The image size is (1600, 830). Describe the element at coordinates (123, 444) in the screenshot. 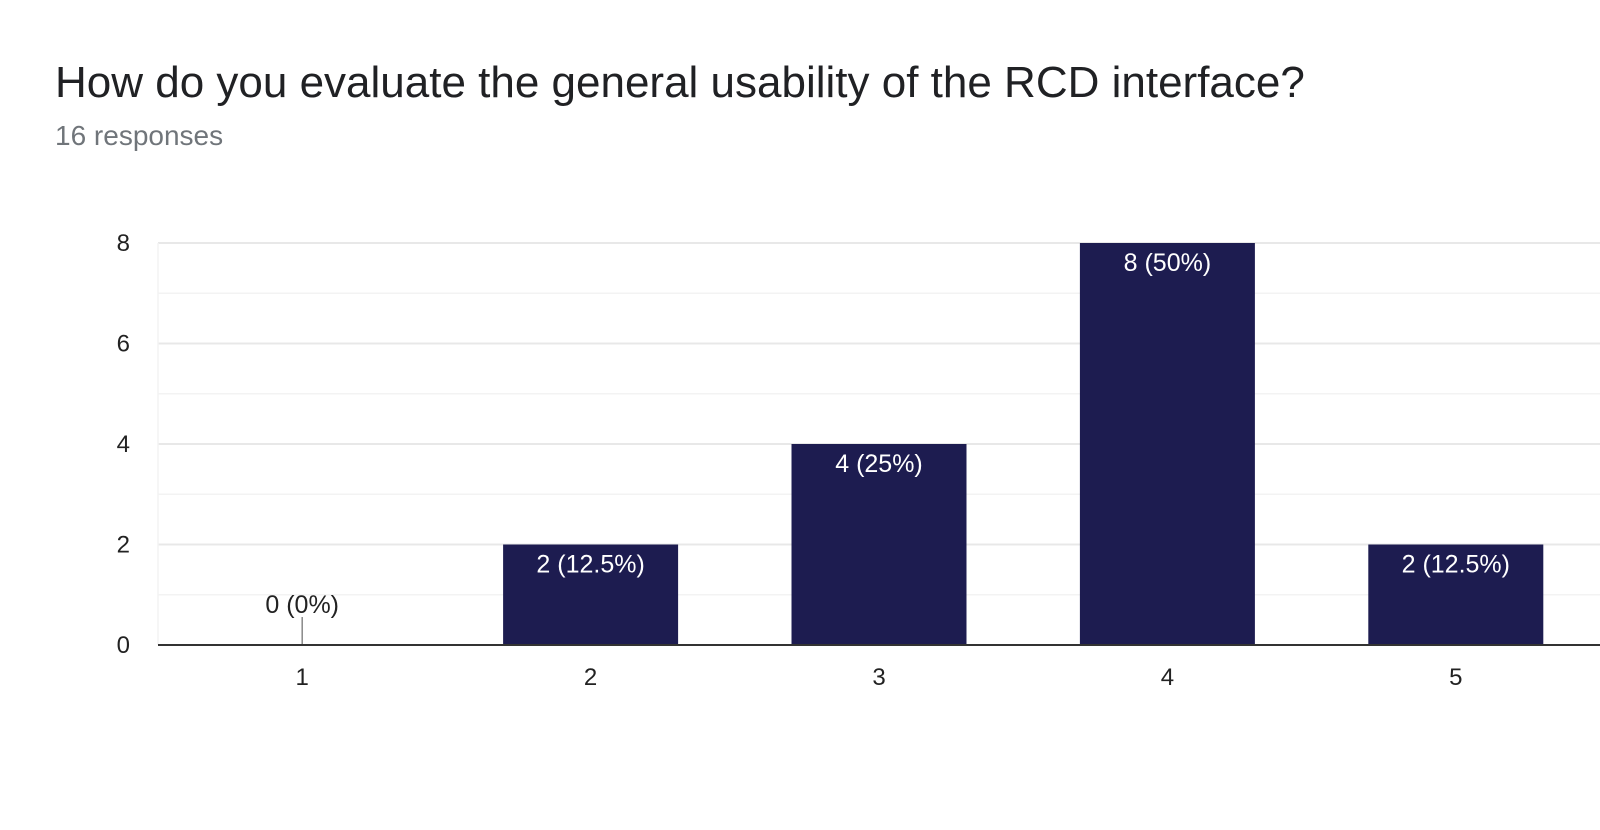

I see `y-tick-label: 4` at that location.